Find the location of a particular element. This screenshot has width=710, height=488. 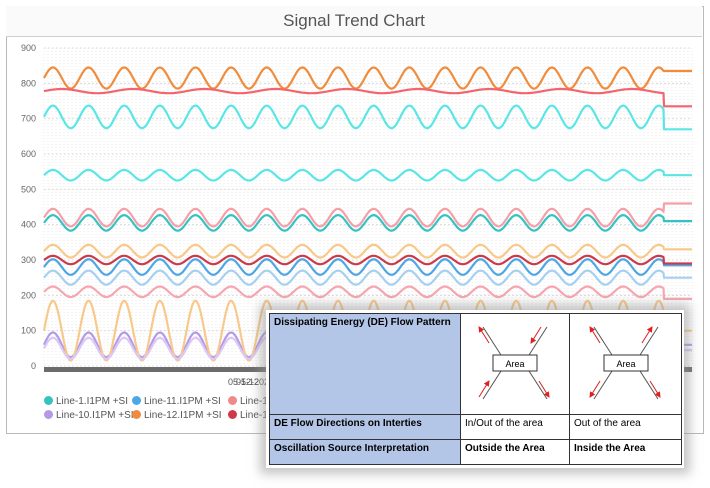

y-tick-label: 500 is located at coordinates (28, 189).